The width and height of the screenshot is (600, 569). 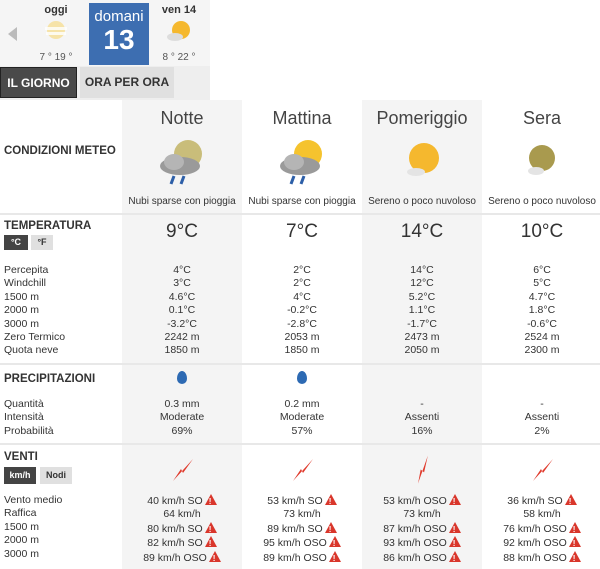 What do you see at coordinates (535, 528) in the screenshot?
I see `value: 76 km/h OSO` at bounding box center [535, 528].